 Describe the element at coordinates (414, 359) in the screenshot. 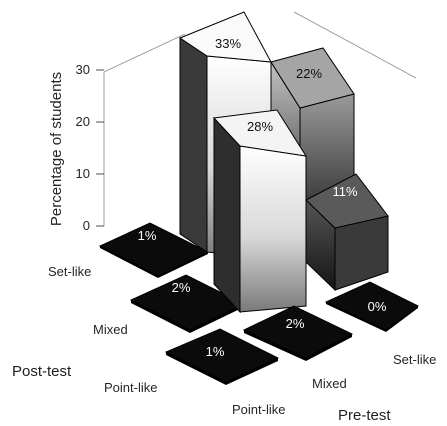

I see `pre-category-label: Set-like` at that location.